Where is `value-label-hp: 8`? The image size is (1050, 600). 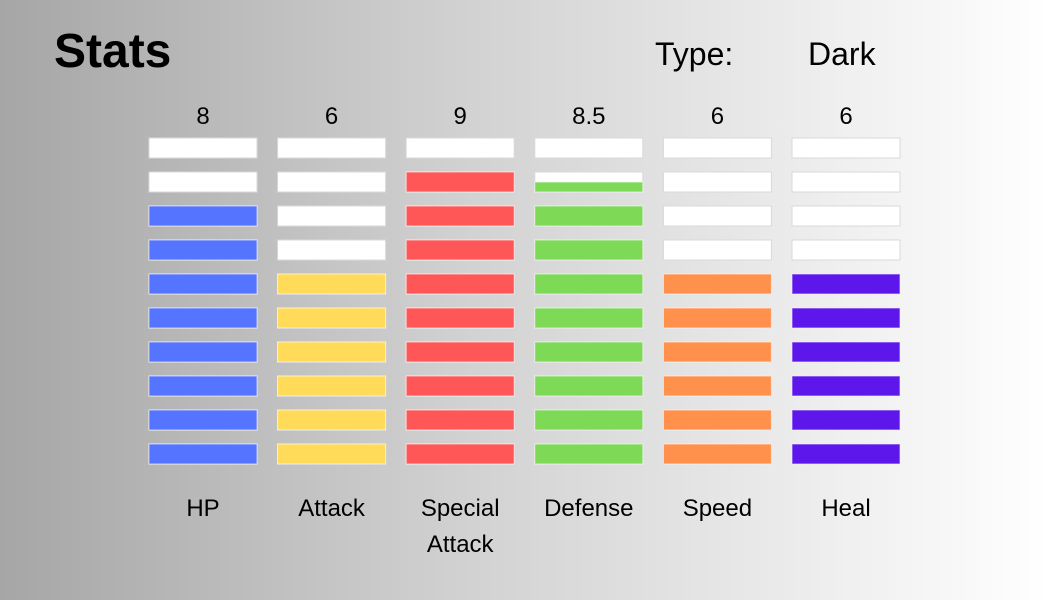 value-label-hp: 8 is located at coordinates (202, 116).